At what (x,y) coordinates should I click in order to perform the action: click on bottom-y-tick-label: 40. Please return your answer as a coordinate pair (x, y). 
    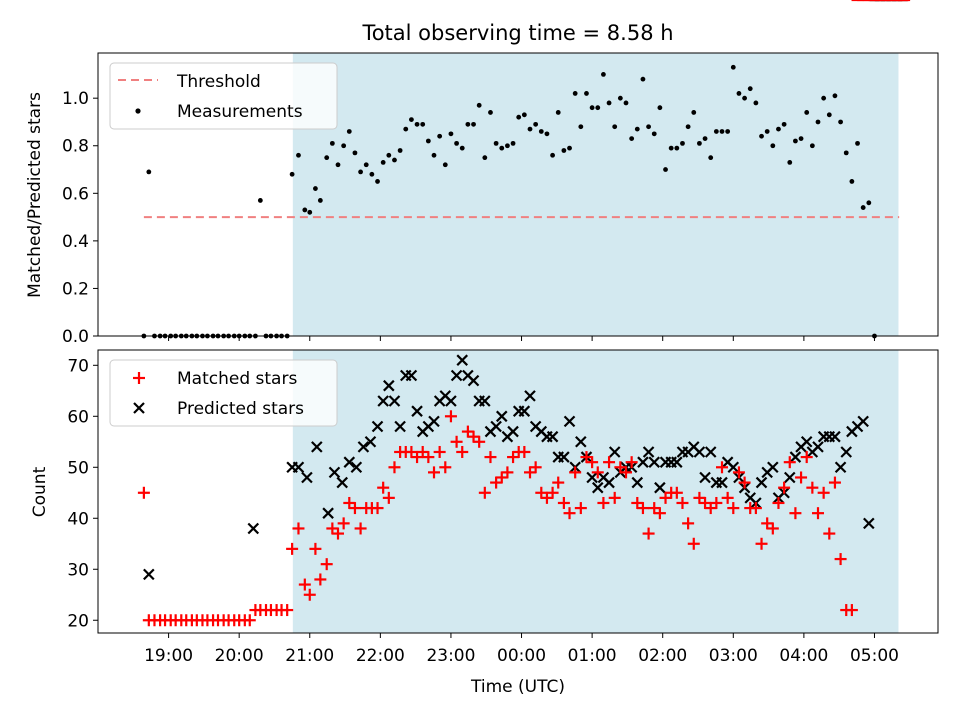
    Looking at the image, I should click on (78, 519).